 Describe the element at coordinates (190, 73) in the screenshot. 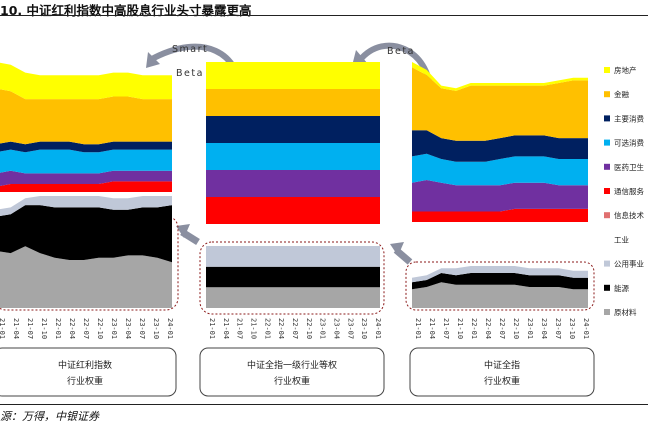

I see `beta-left-label: Beta` at that location.